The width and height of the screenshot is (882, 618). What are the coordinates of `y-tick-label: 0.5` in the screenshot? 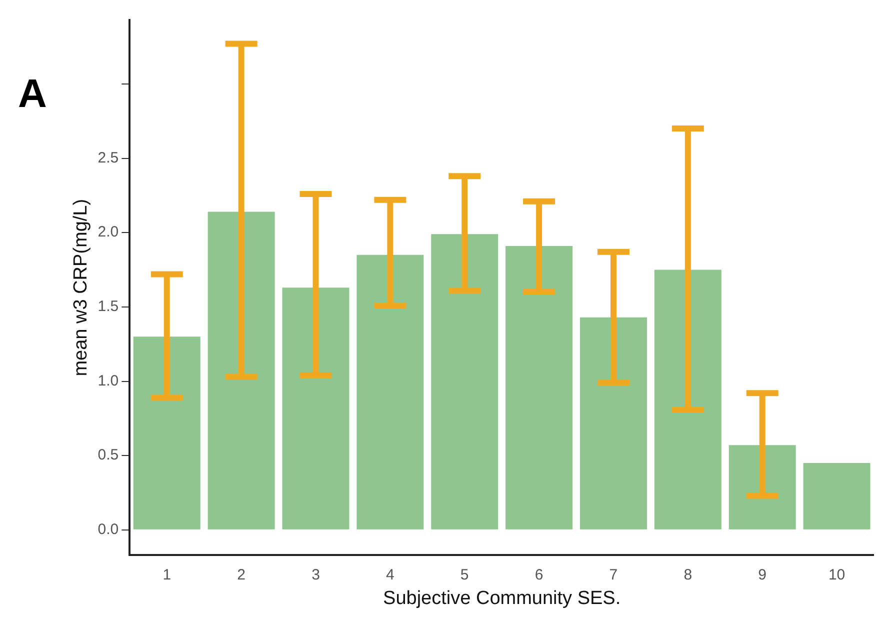 It's located at (108, 455).